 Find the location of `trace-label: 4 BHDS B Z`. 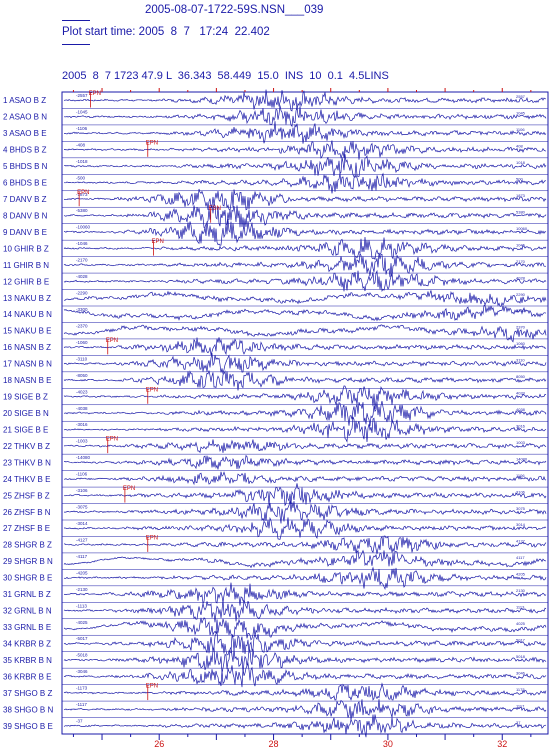

trace-label: 4 BHDS B Z is located at coordinates (25, 150).